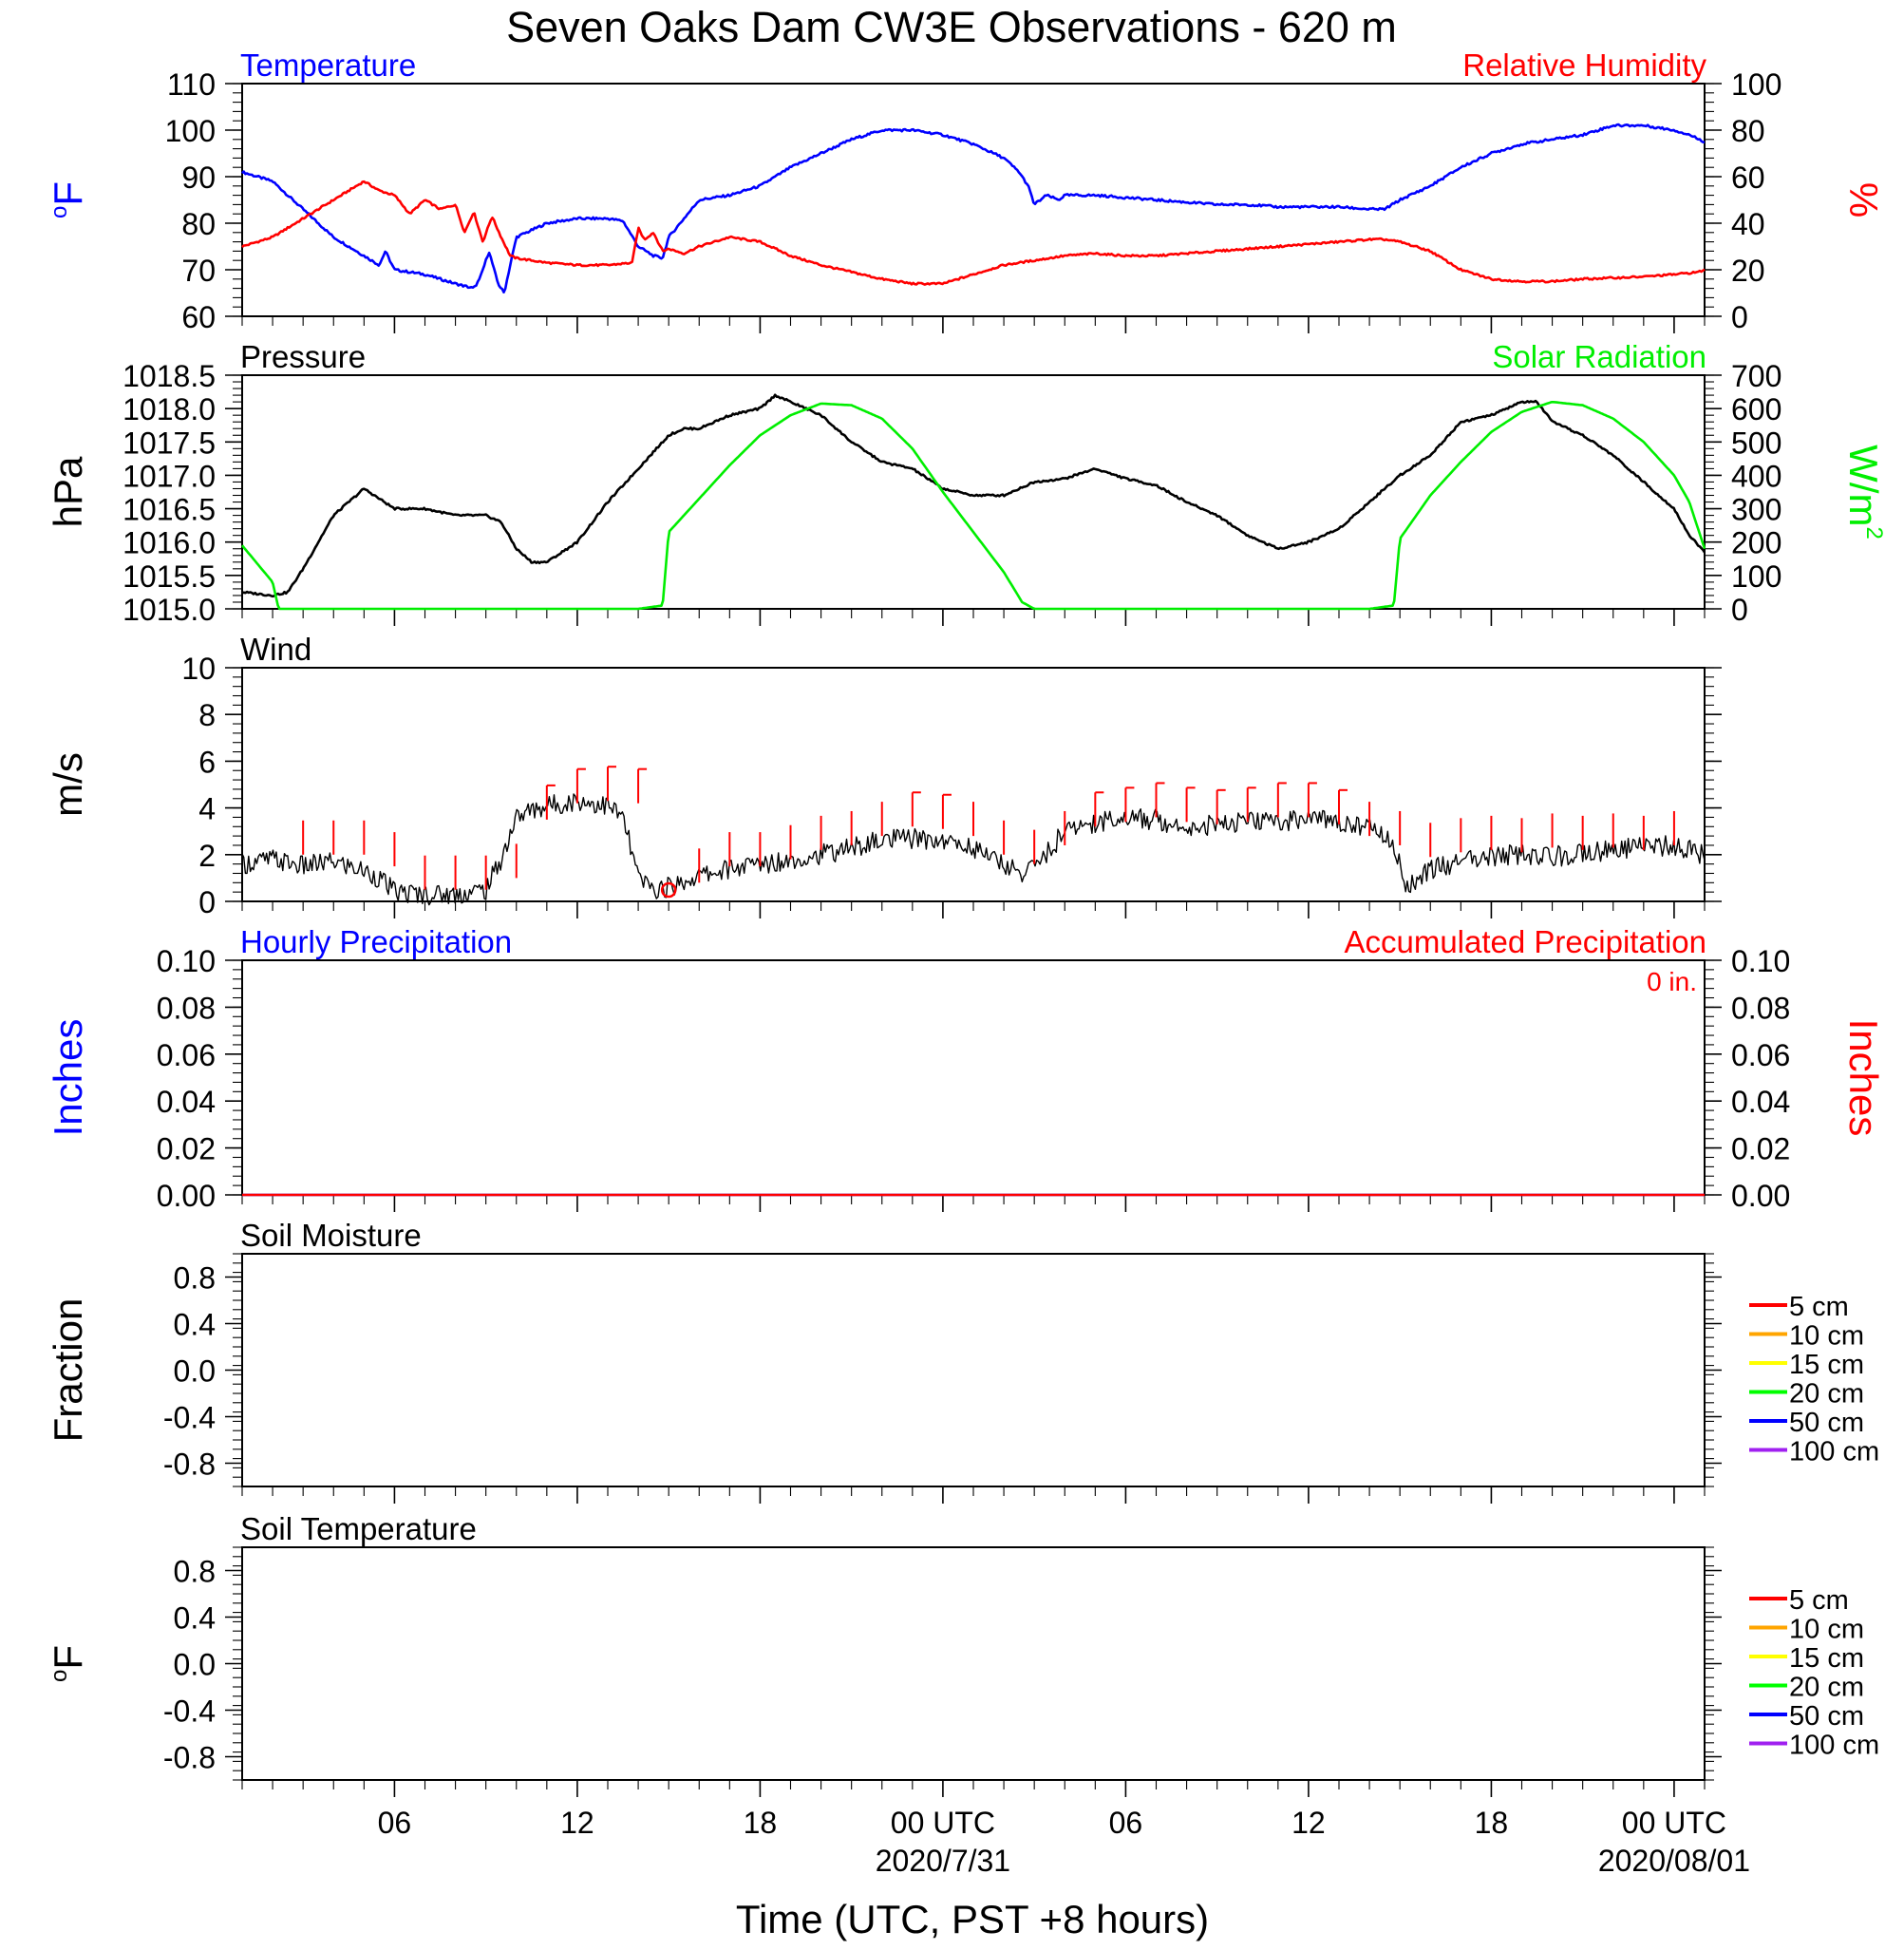  What do you see at coordinates (668, 890) in the screenshot?
I see `calm-wind-marker` at bounding box center [668, 890].